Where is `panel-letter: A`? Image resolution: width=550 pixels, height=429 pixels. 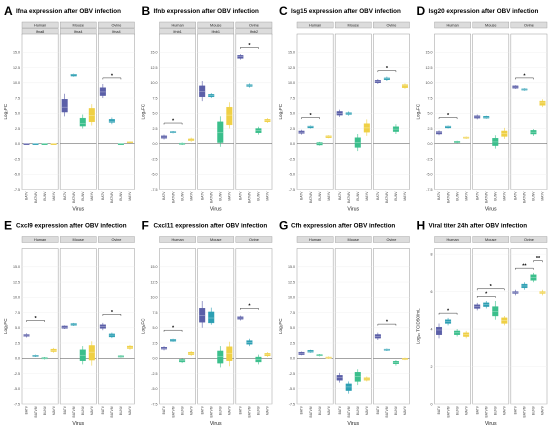
panel-letter: A is located at coordinates (8, 11).